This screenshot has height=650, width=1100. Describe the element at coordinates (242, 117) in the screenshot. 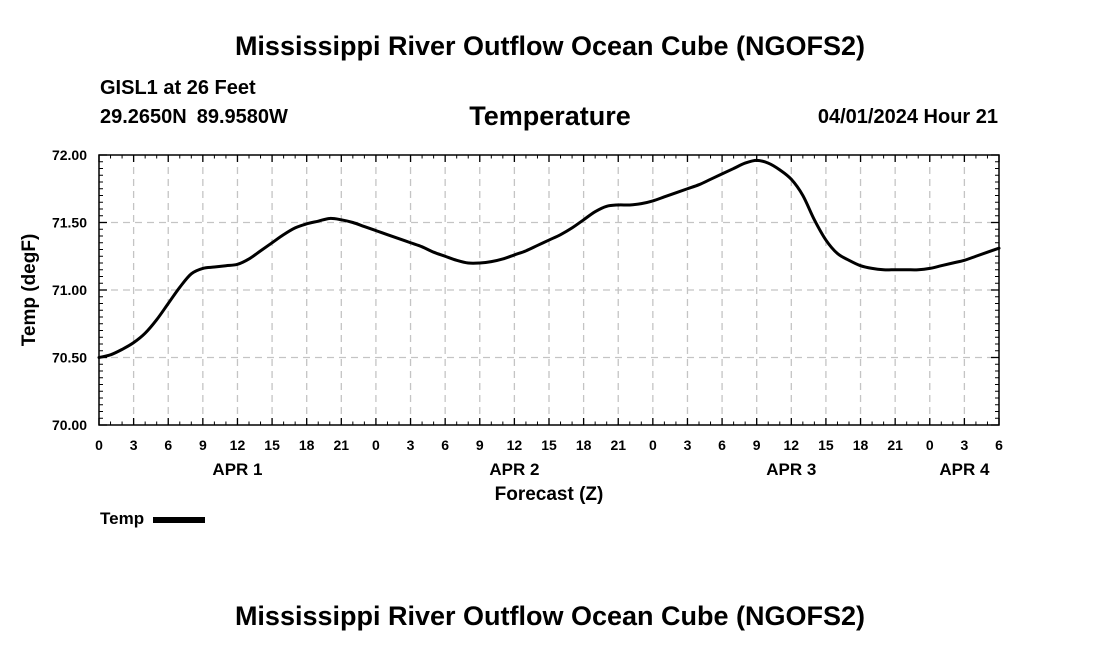

I see `longitude-label: 89.9580W` at that location.